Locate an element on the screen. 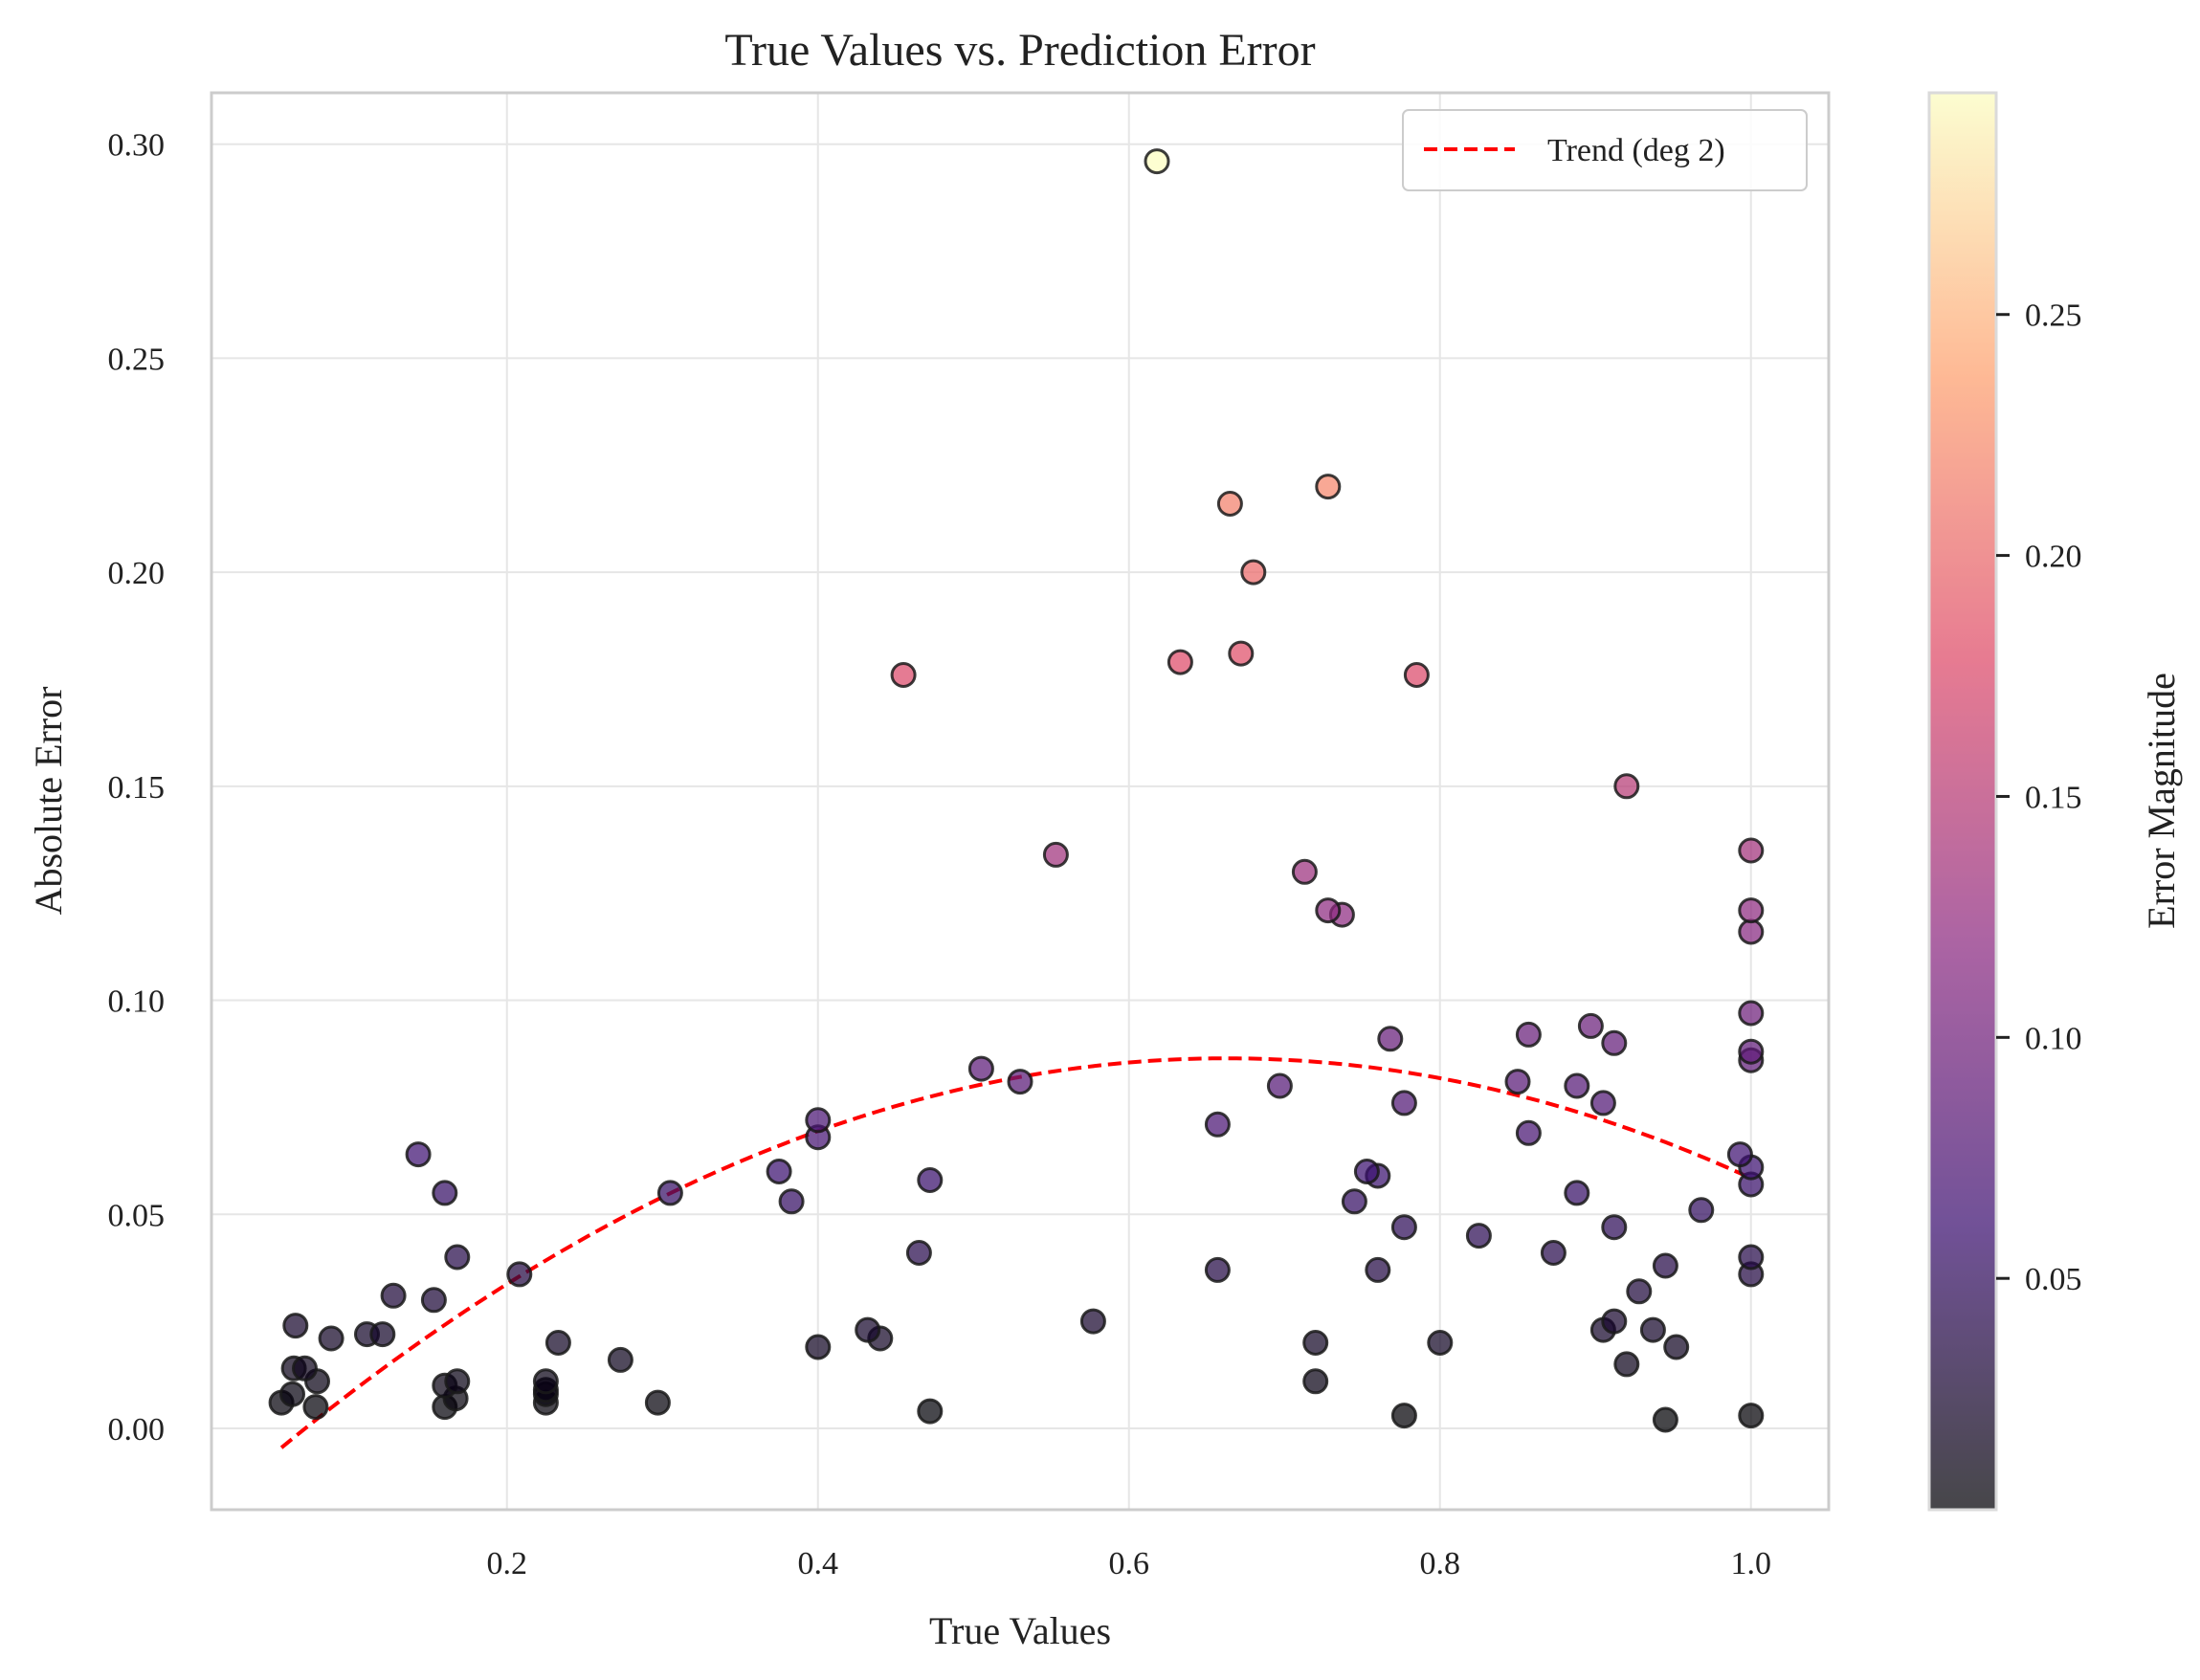 Image resolution: width=2200 pixels, height=1680 pixels. y-tick-label: 0.00 is located at coordinates (137, 1430).